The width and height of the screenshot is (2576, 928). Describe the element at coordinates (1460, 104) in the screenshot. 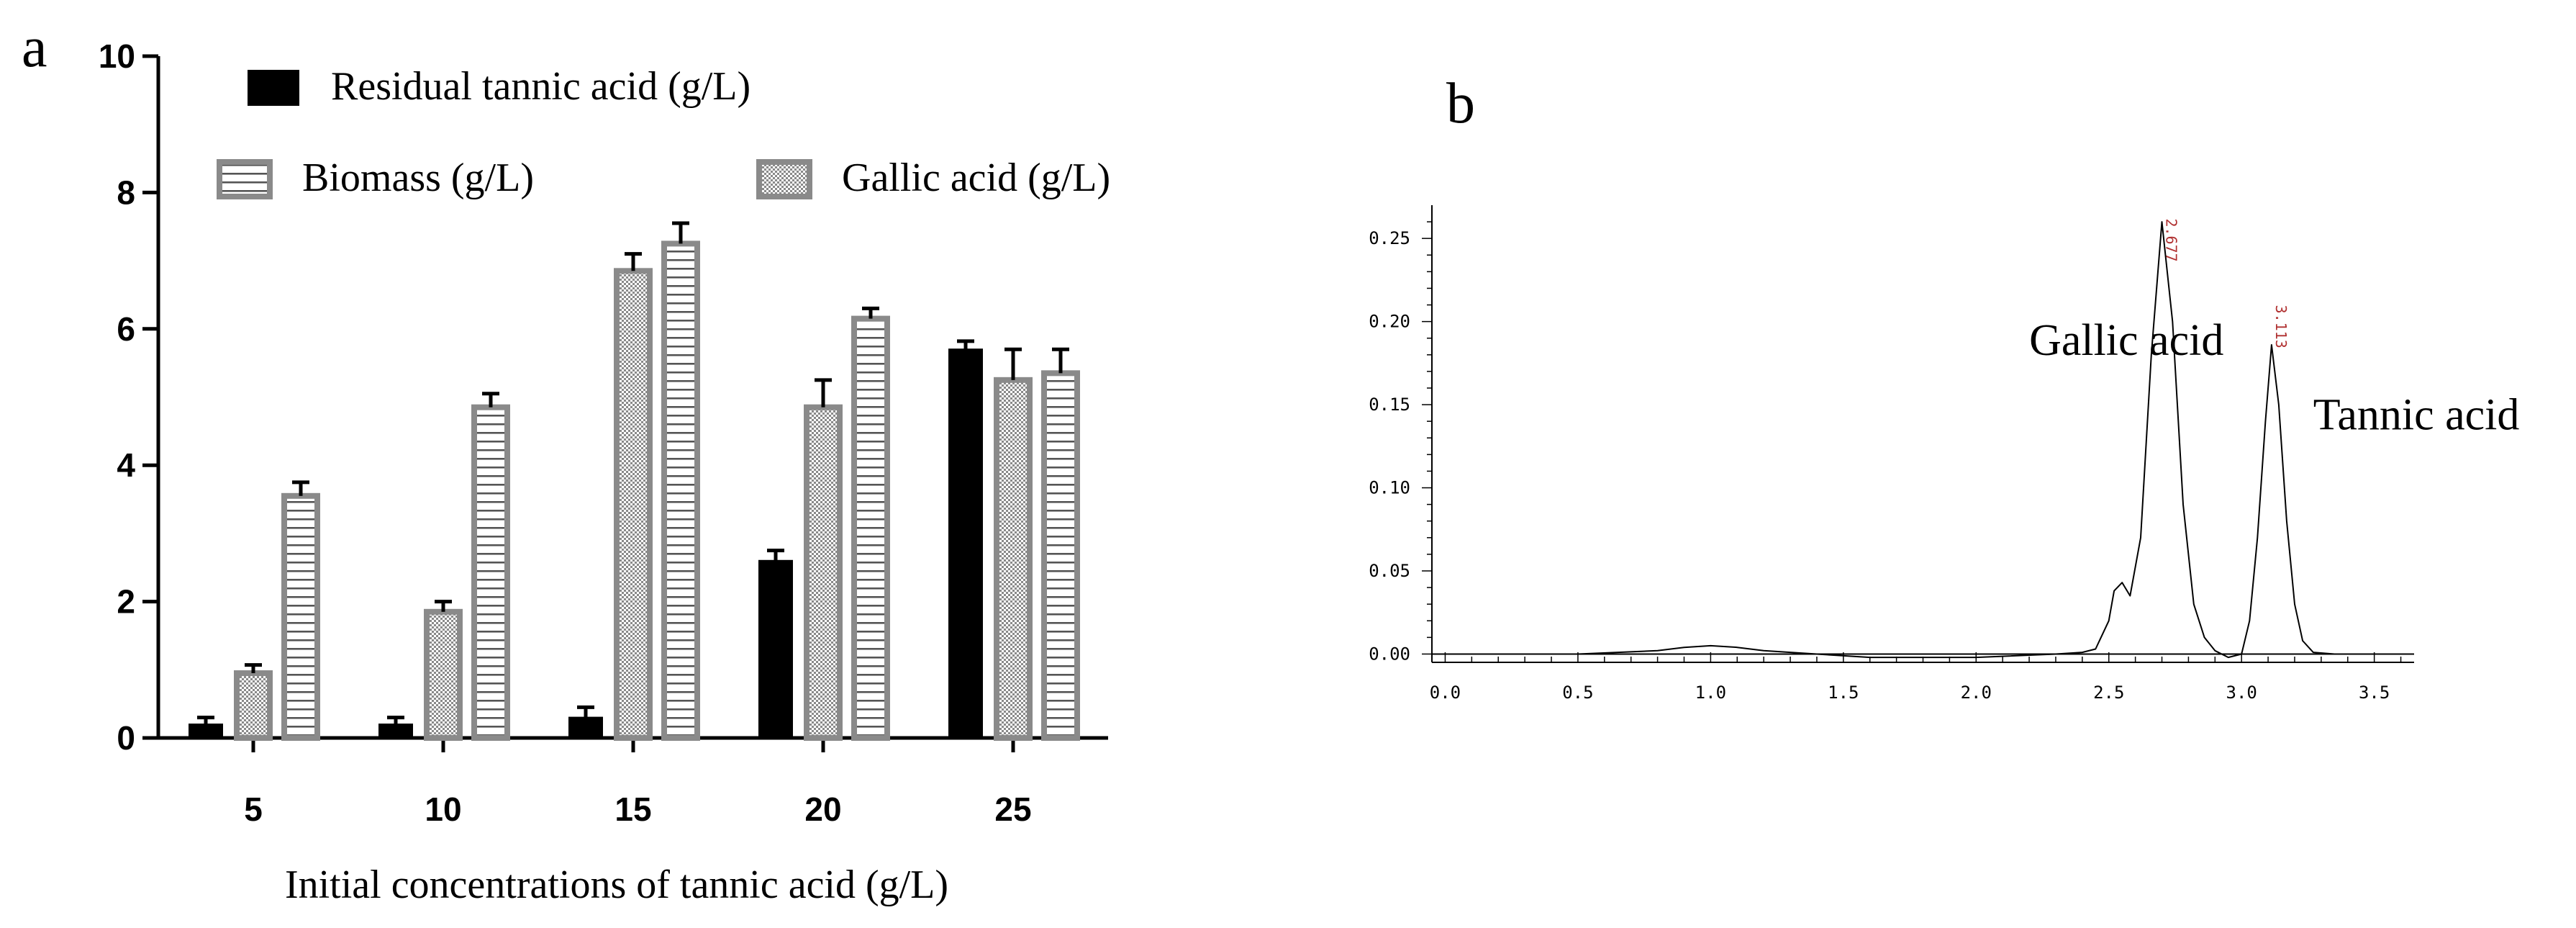

I see `panel-label-b: b` at that location.